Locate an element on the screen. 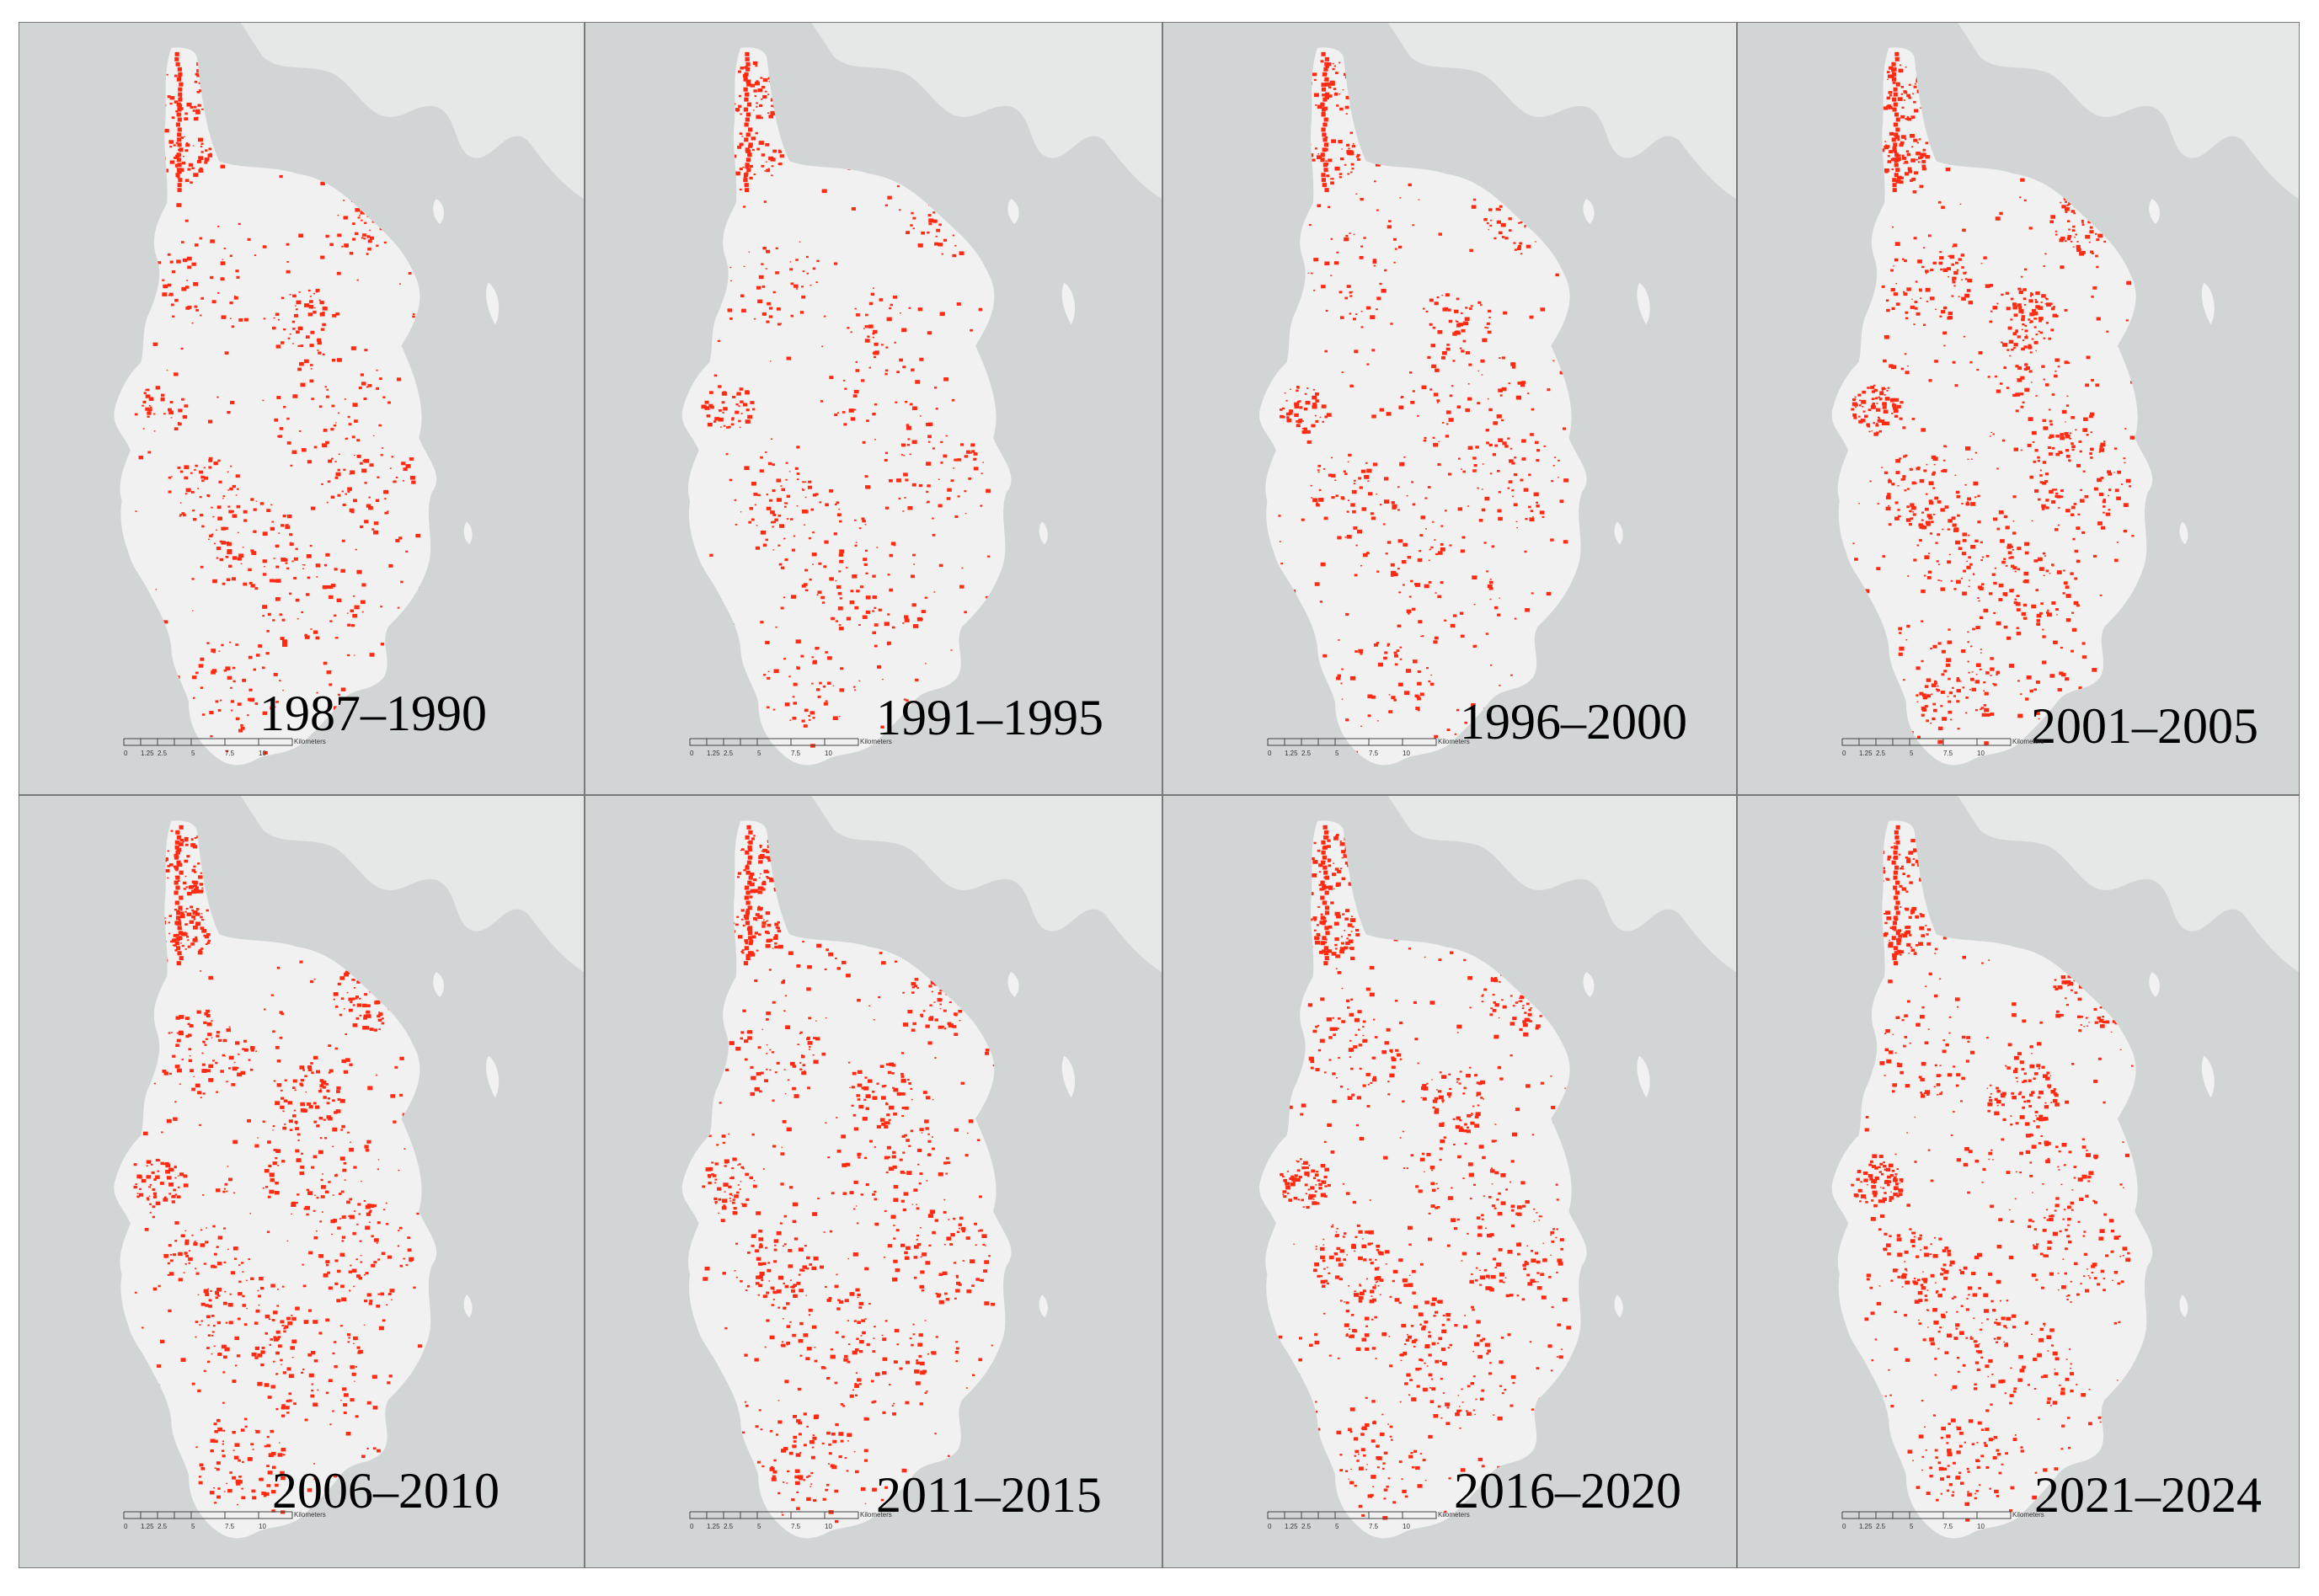 Image resolution: width=2319 pixels, height=1596 pixels. map-panel-2: 1991–1995 0 1.25 2.5 5 7.5 10 Kilometers is located at coordinates (874, 408).